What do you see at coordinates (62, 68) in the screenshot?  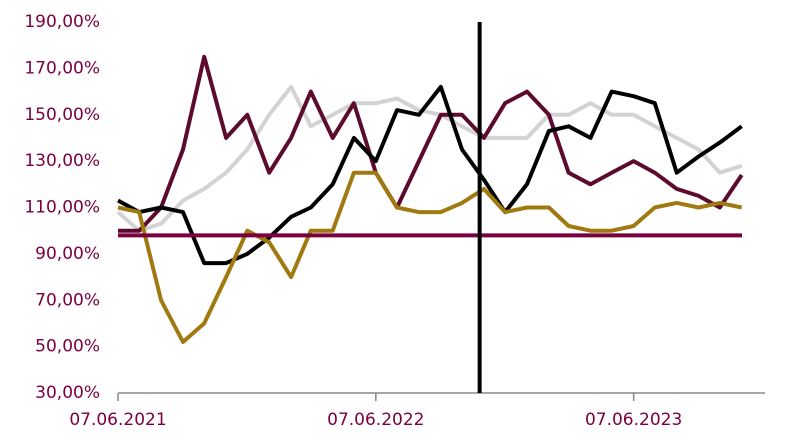 I see `y-tick-label: 170,00%` at bounding box center [62, 68].